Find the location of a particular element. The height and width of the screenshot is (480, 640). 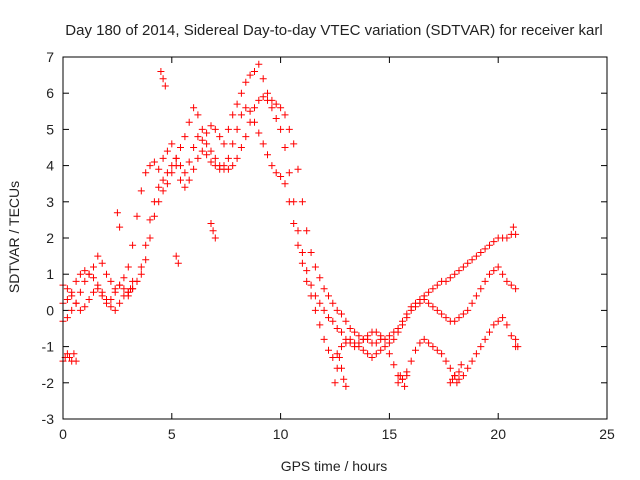

x-tick-label: 15 is located at coordinates (390, 434).